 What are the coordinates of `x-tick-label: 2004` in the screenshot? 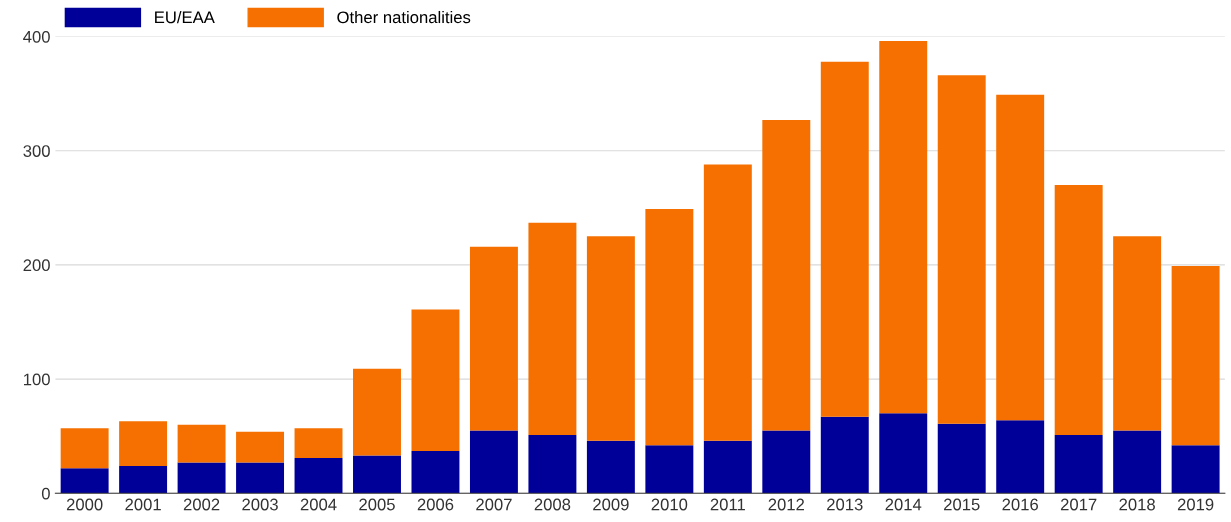 It's located at (318, 504).